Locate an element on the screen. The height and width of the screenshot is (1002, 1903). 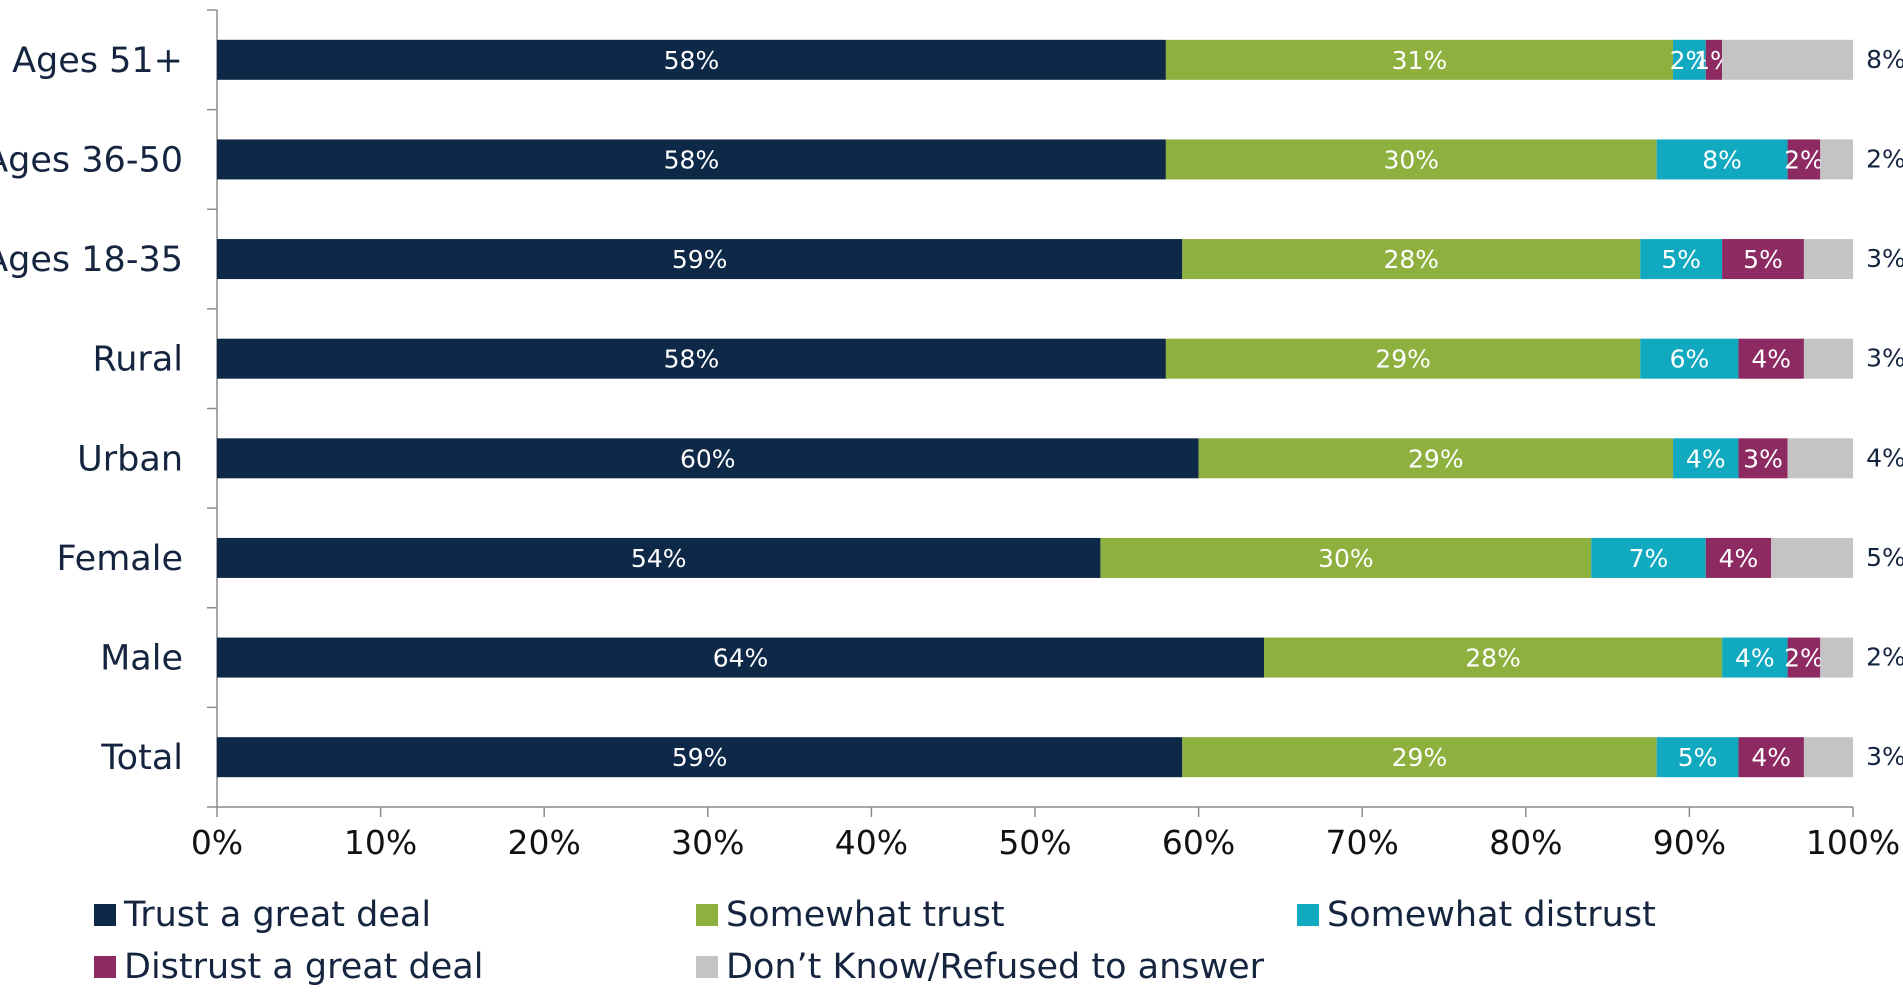
category-label: Urban is located at coordinates (130, 459).